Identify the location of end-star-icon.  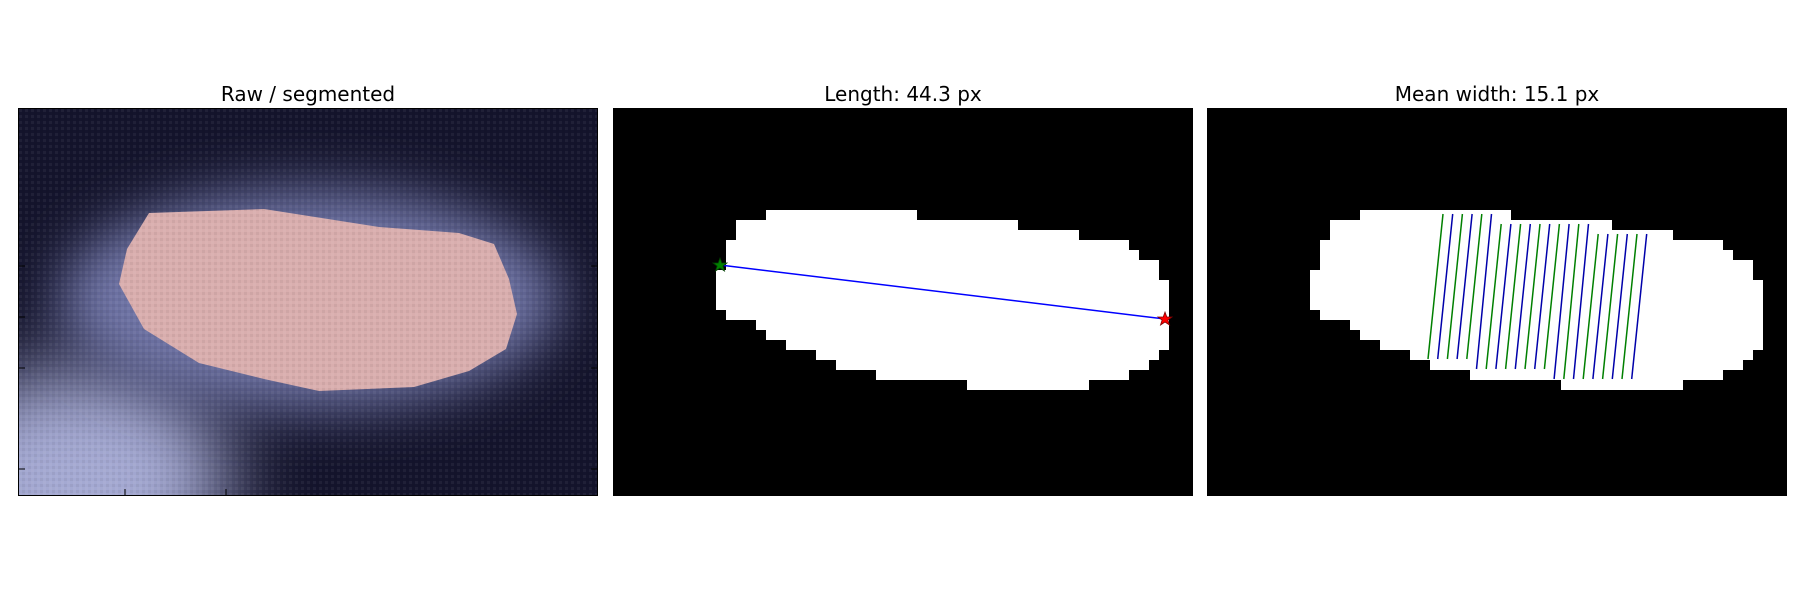
(1165, 318).